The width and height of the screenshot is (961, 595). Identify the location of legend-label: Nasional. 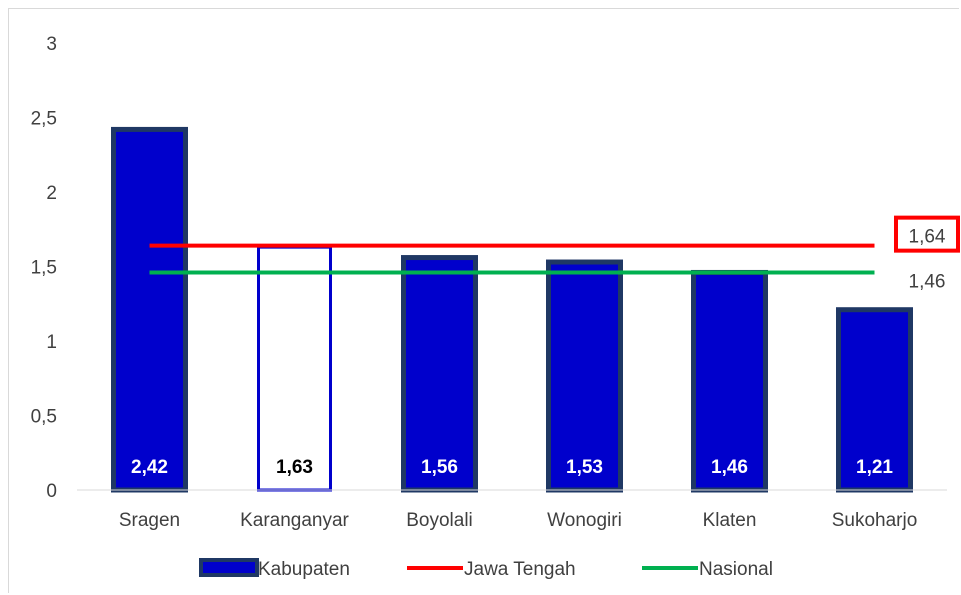
(736, 569).